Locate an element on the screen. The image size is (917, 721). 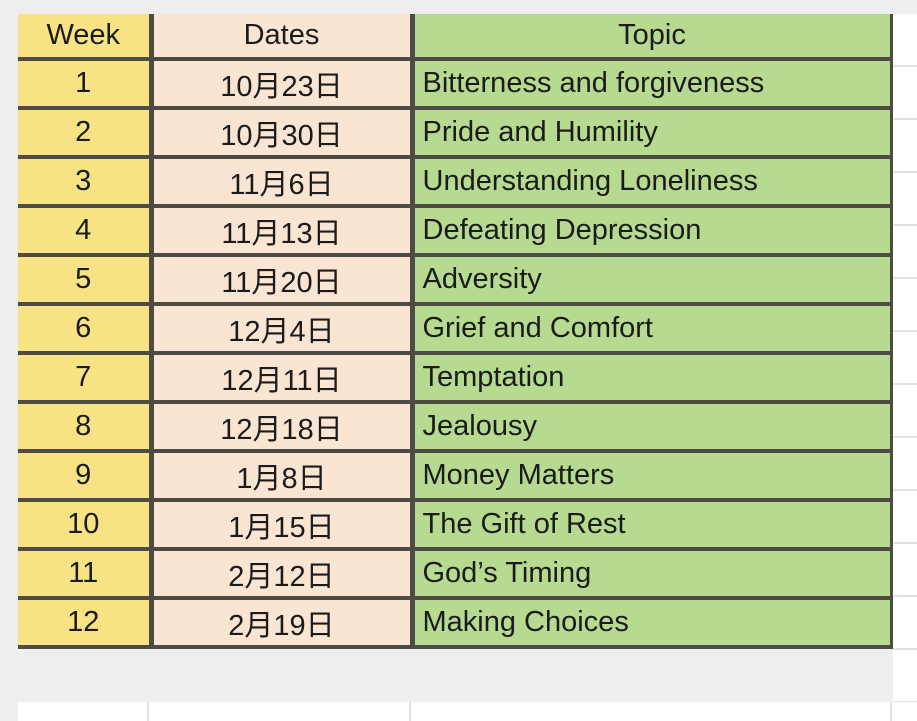
week-cell: 4 is located at coordinates (86, 230).